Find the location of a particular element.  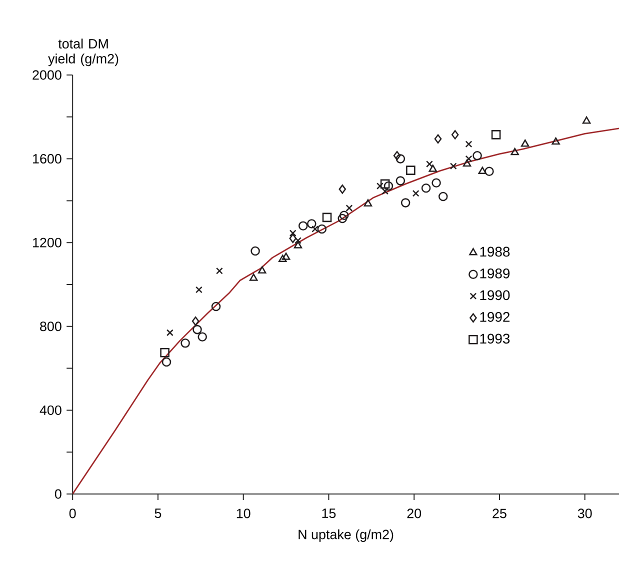

x-tick-label: 30 is located at coordinates (585, 513).